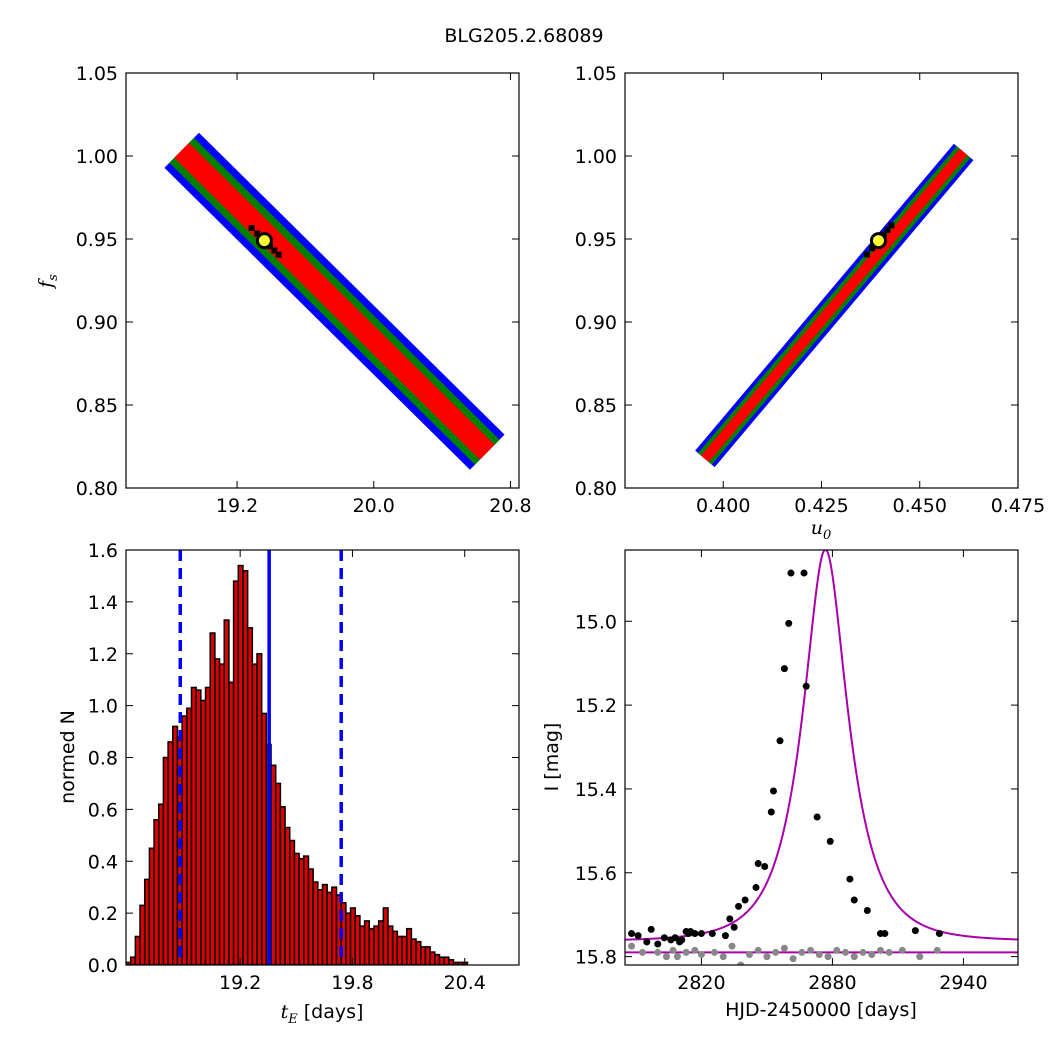 This screenshot has height=1050, width=1050. Describe the element at coordinates (103, 603) in the screenshot. I see `y-tick-label: 1.4` at that location.